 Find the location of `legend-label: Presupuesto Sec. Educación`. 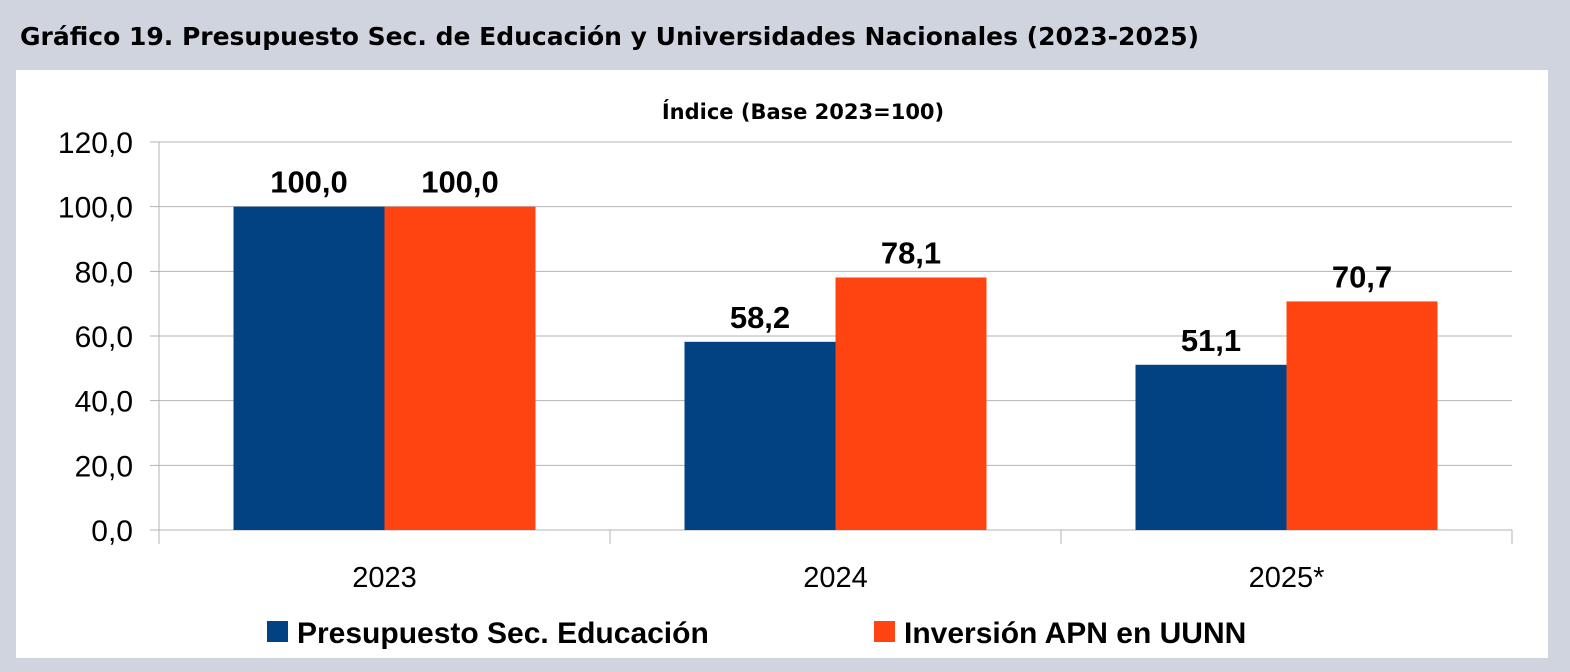

legend-label: Presupuesto Sec. Educación is located at coordinates (503, 633).